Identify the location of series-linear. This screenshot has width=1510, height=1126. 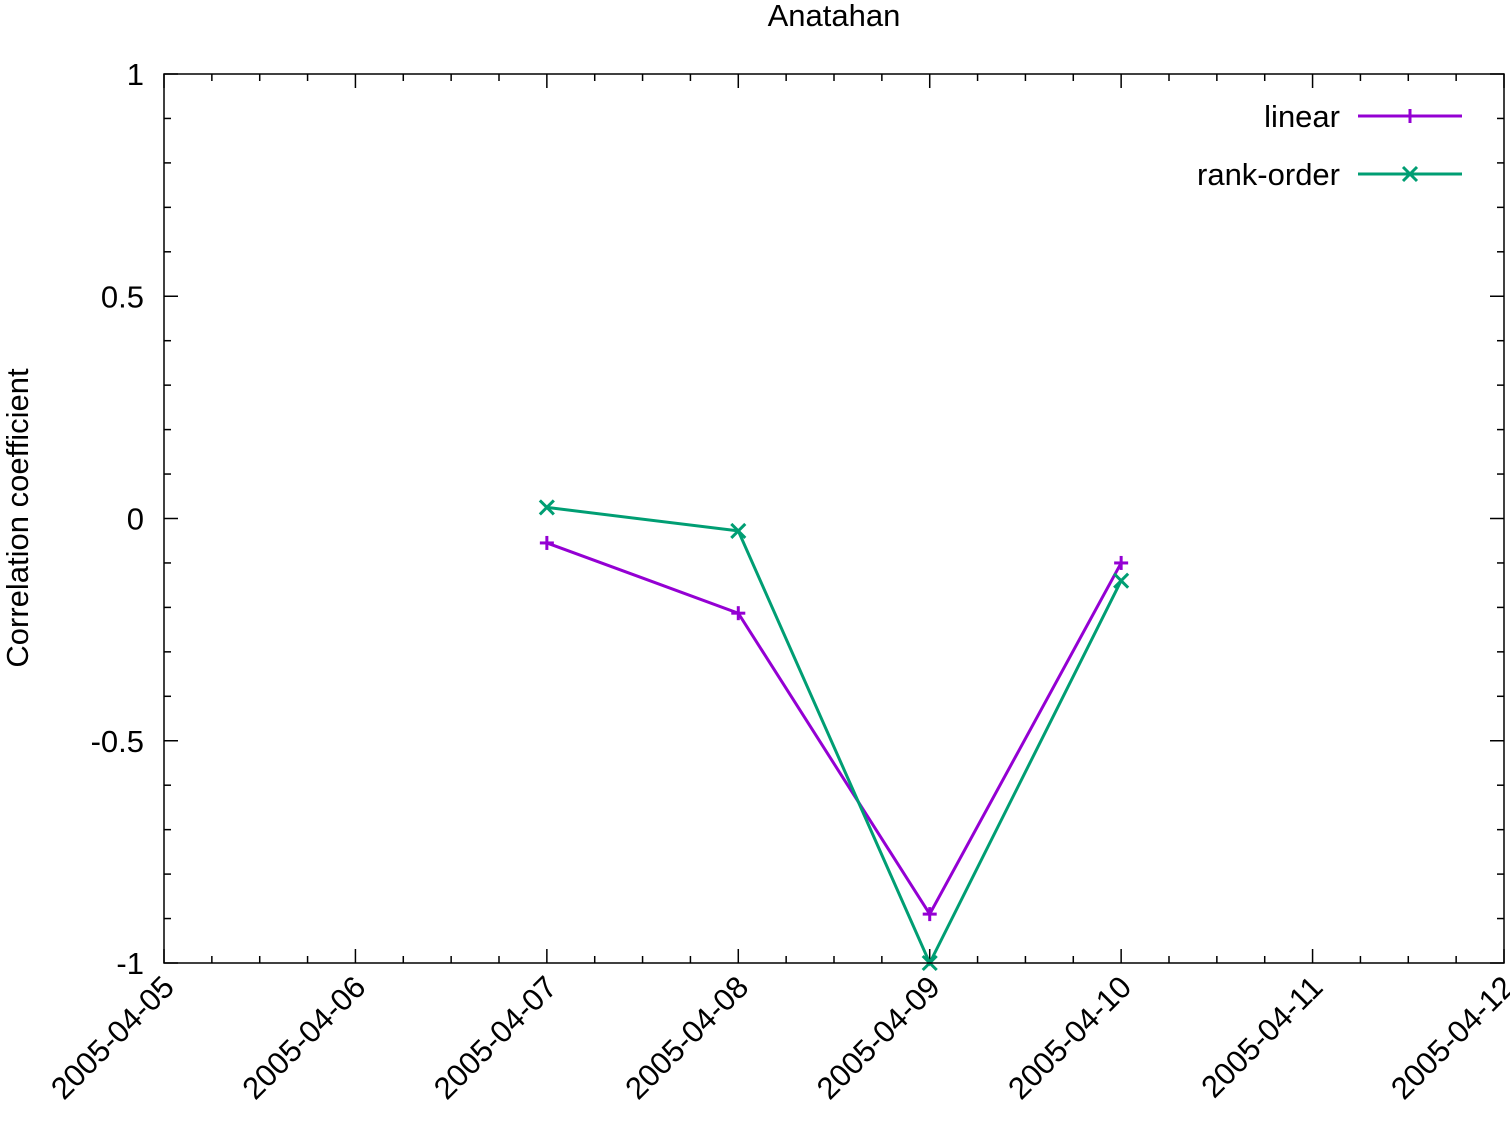
(834, 728).